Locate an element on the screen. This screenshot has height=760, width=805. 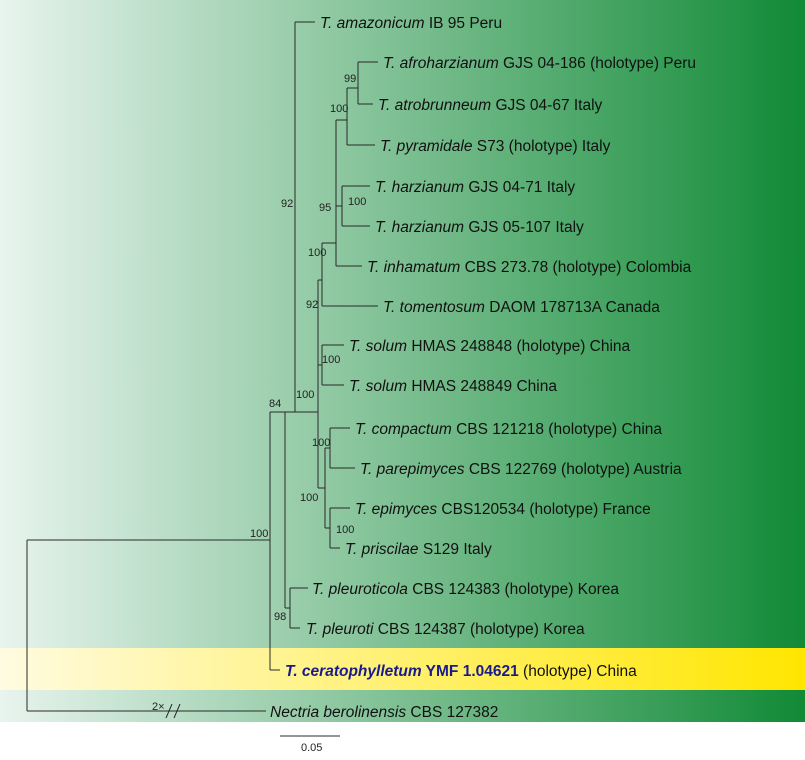
support-value: 98 is located at coordinates (280, 617).